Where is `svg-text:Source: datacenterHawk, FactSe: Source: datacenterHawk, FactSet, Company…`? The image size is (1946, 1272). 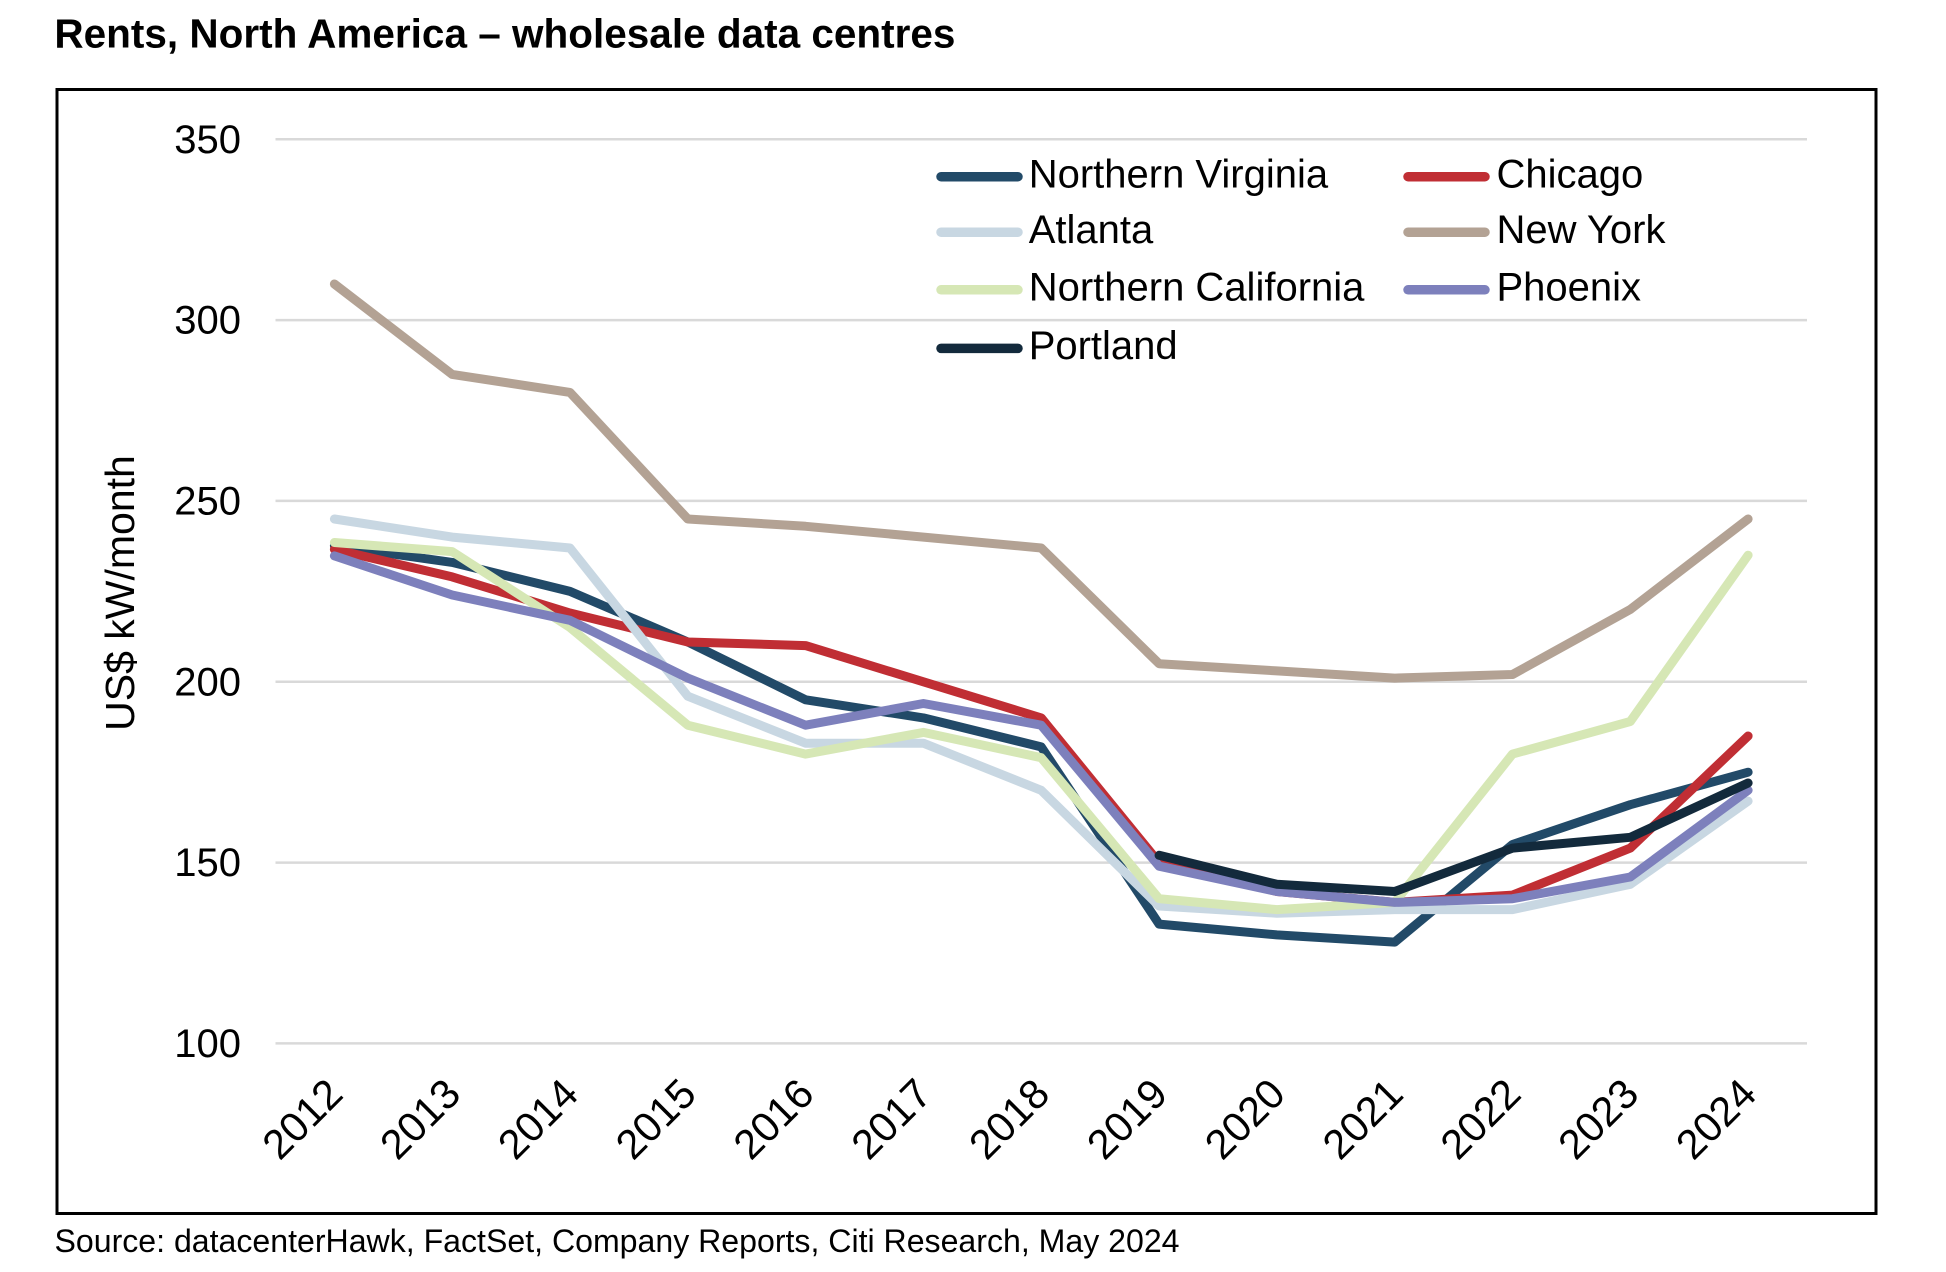 svg-text:Source: datacenterHawk, FactSe: Source: datacenterHawk, FactSet, Company… is located at coordinates (617, 1241).